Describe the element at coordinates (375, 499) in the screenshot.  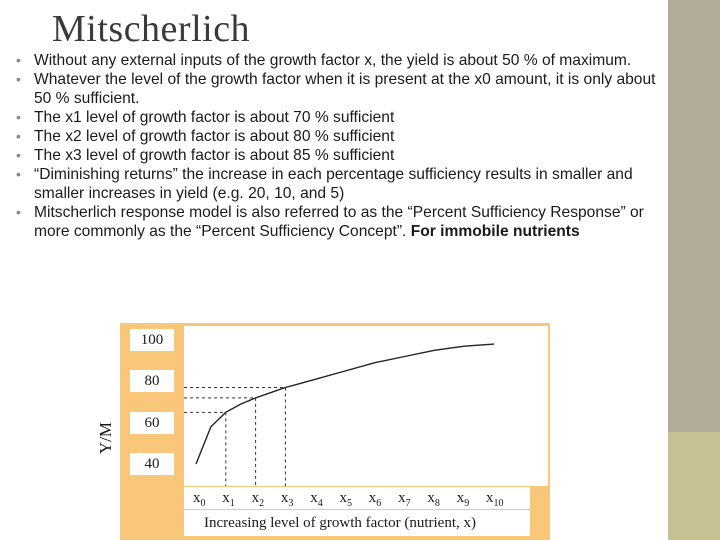
I see `x-tick-label: x6` at that location.